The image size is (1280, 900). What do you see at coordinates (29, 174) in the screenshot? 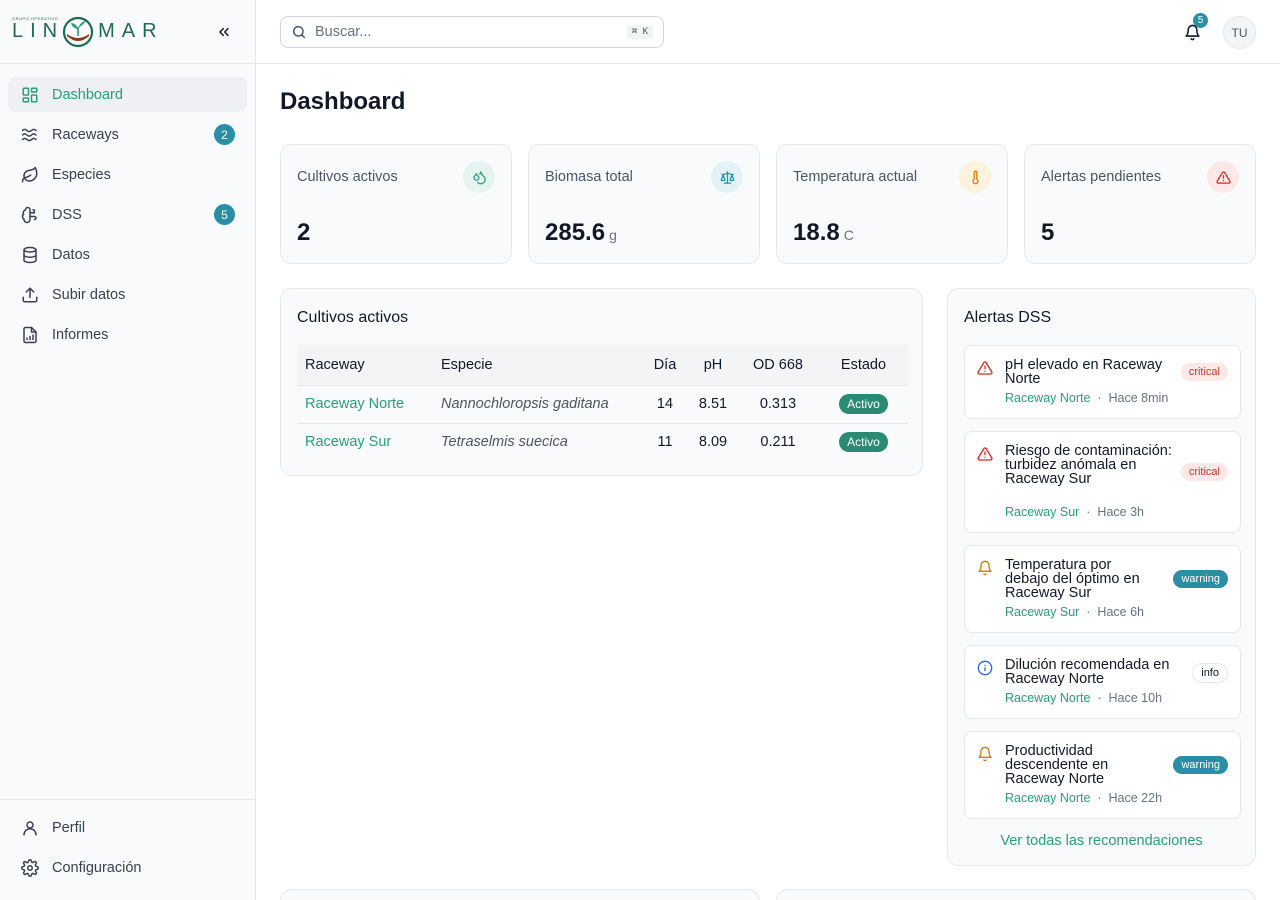
I see `leaf-icon` at bounding box center [29, 174].